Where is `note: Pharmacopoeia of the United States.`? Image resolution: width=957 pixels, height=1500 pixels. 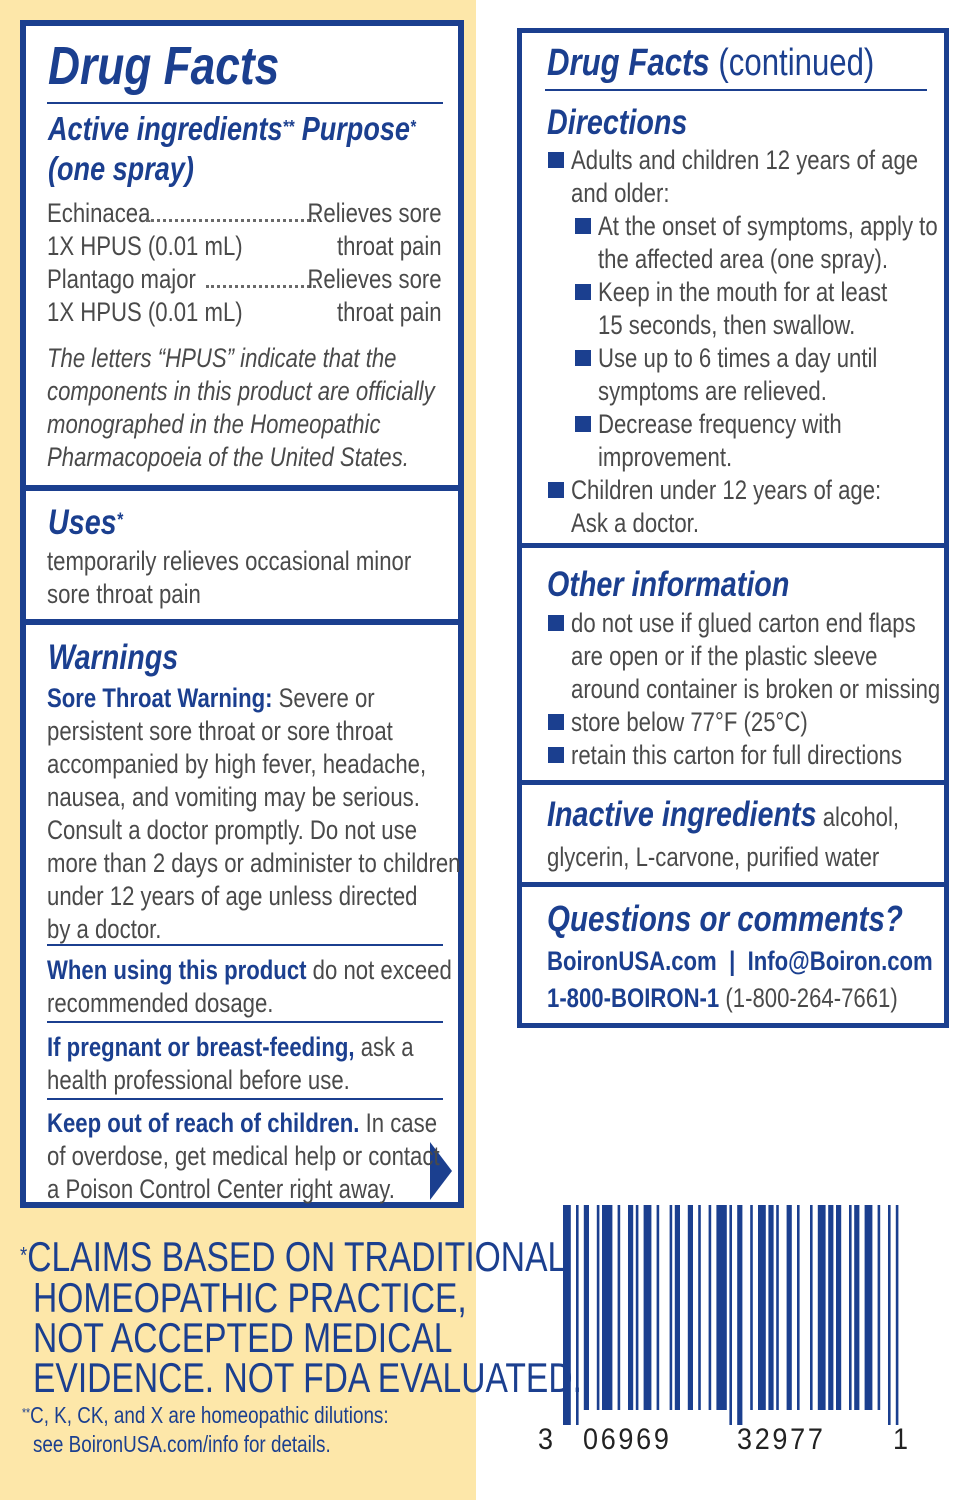
note: Pharmacopoeia of the United States. is located at coordinates (228, 457).